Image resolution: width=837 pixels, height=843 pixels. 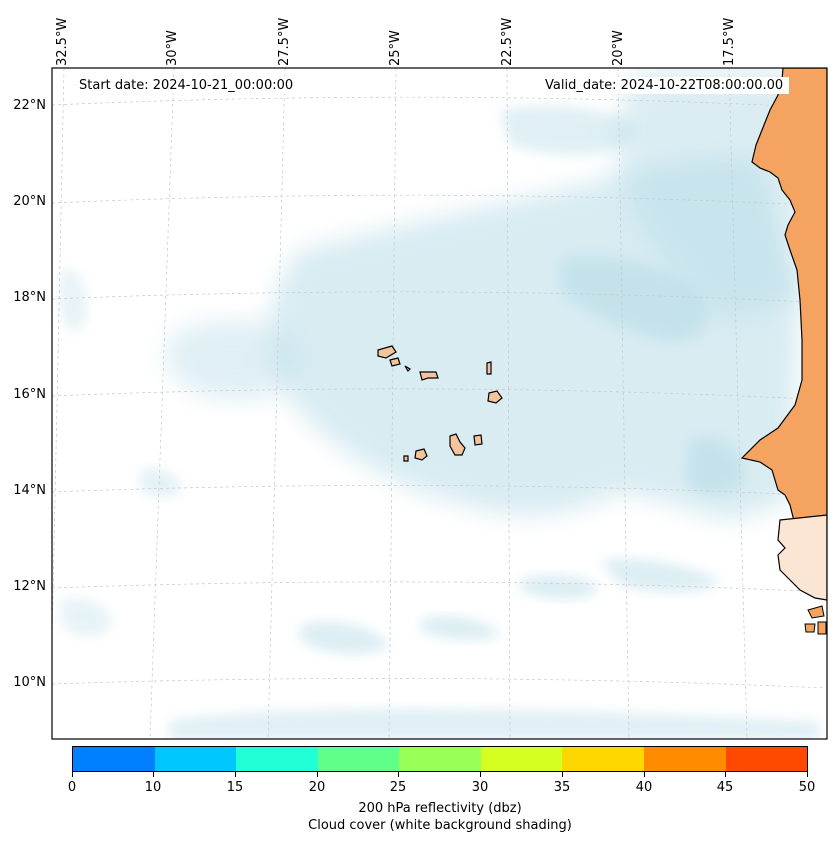 I want to click on latitude-label: 12°N, so click(x=29, y=586).